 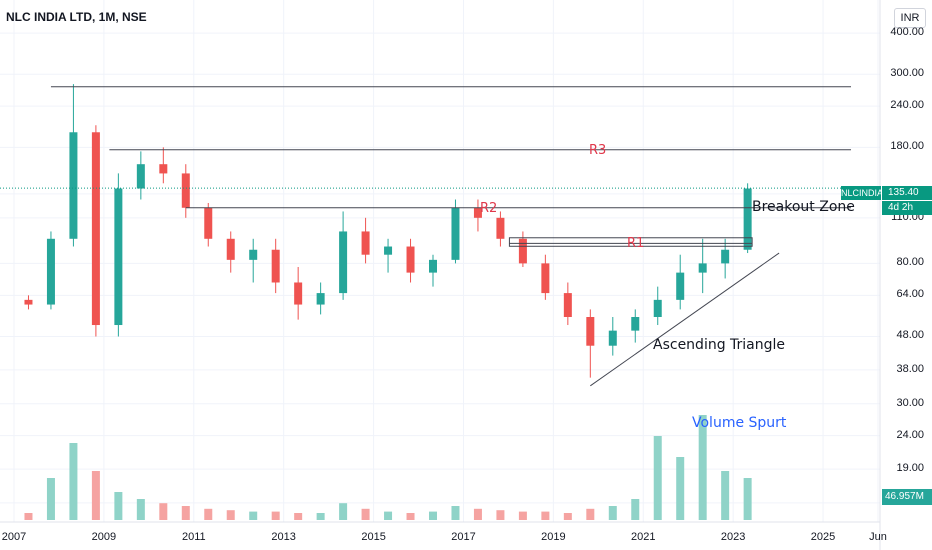 What do you see at coordinates (907, 146) in the screenshot?
I see `y-tick-label: 180.00` at bounding box center [907, 146].